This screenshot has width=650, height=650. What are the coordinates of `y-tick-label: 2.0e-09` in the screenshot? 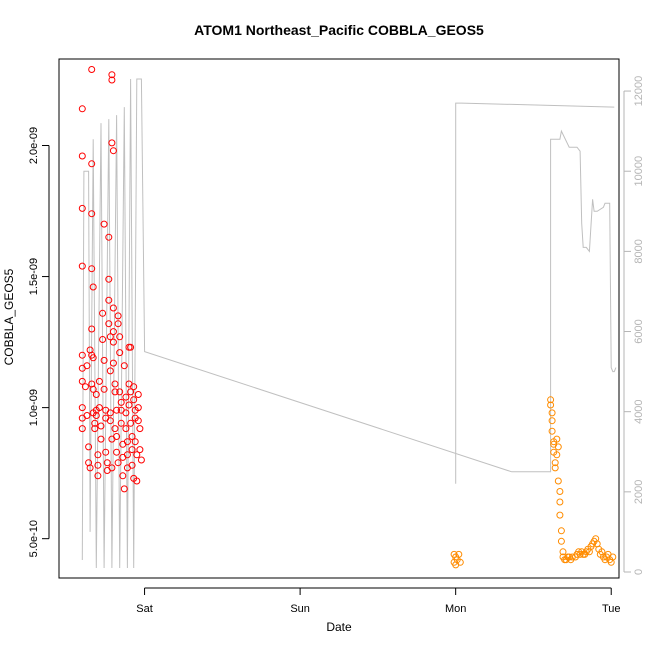 It's located at (34, 145).